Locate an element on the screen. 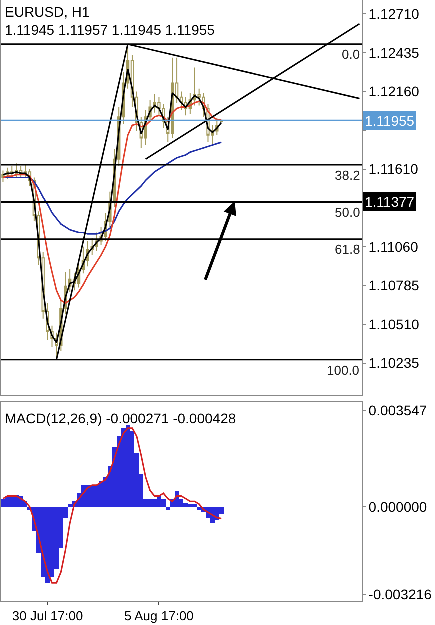 The width and height of the screenshot is (435, 625). y-tick-label: -0.003216 is located at coordinates (400, 594).